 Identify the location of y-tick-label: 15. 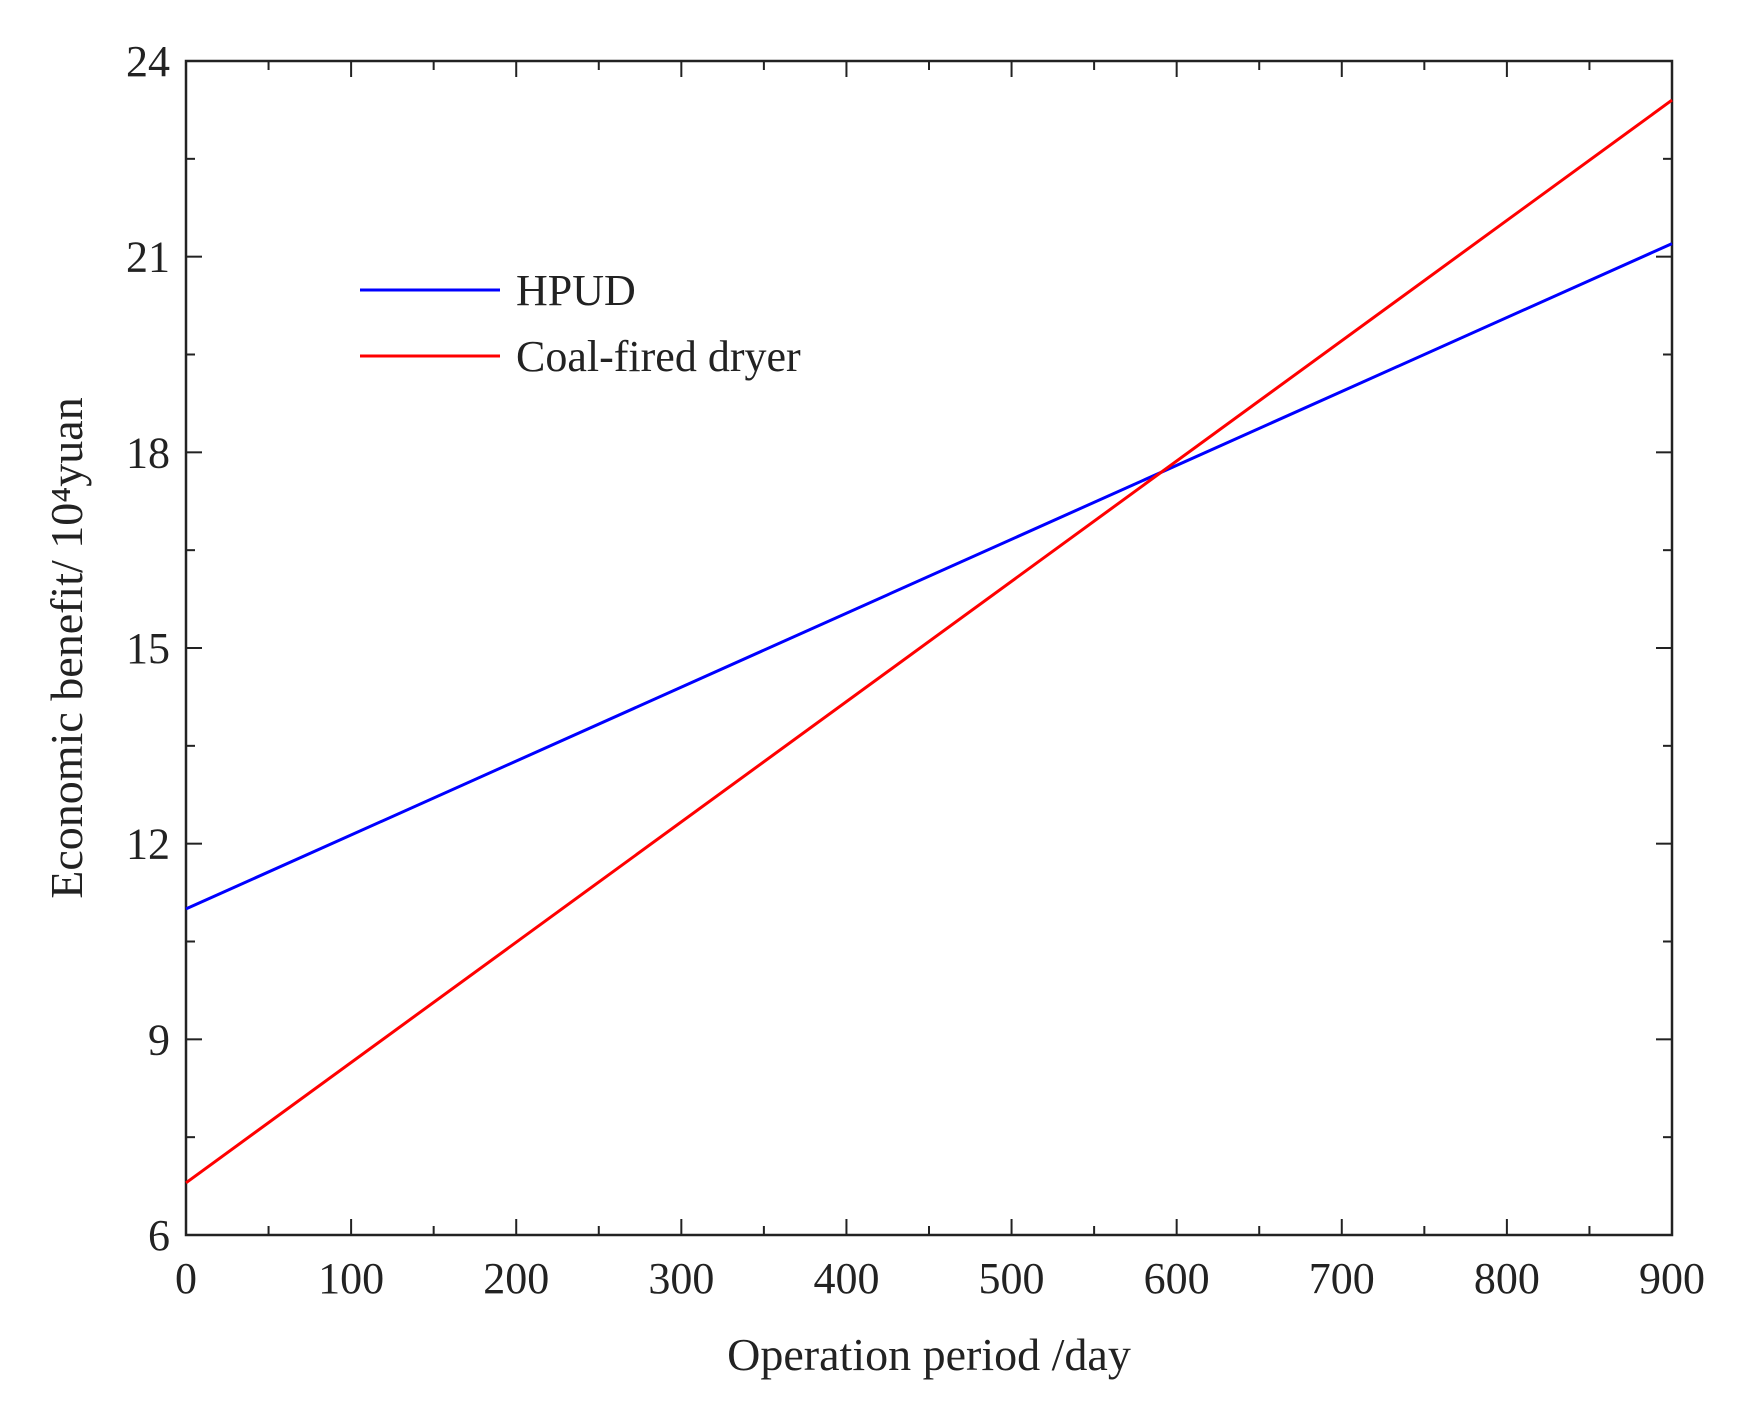
(148, 648).